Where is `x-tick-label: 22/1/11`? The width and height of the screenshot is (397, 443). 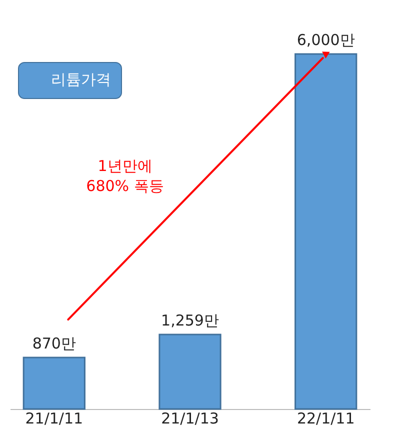
x-tick-label: 22/1/11 is located at coordinates (325, 419).